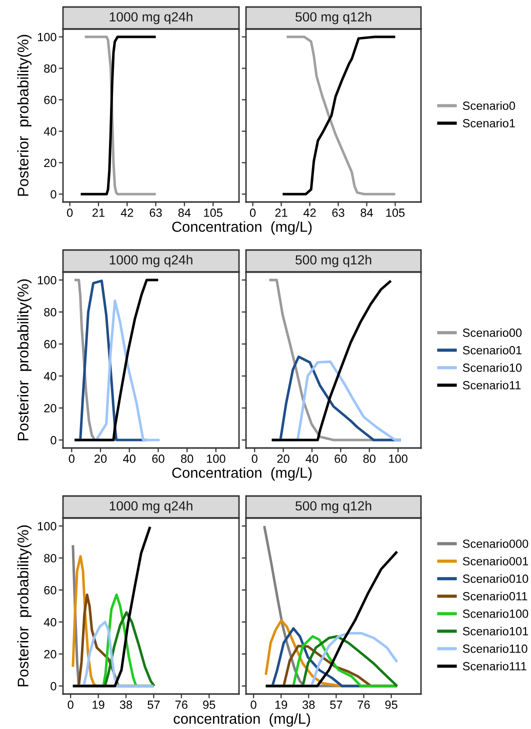  What do you see at coordinates (494, 666) in the screenshot?
I see `legend-label: Scenario111` at bounding box center [494, 666].